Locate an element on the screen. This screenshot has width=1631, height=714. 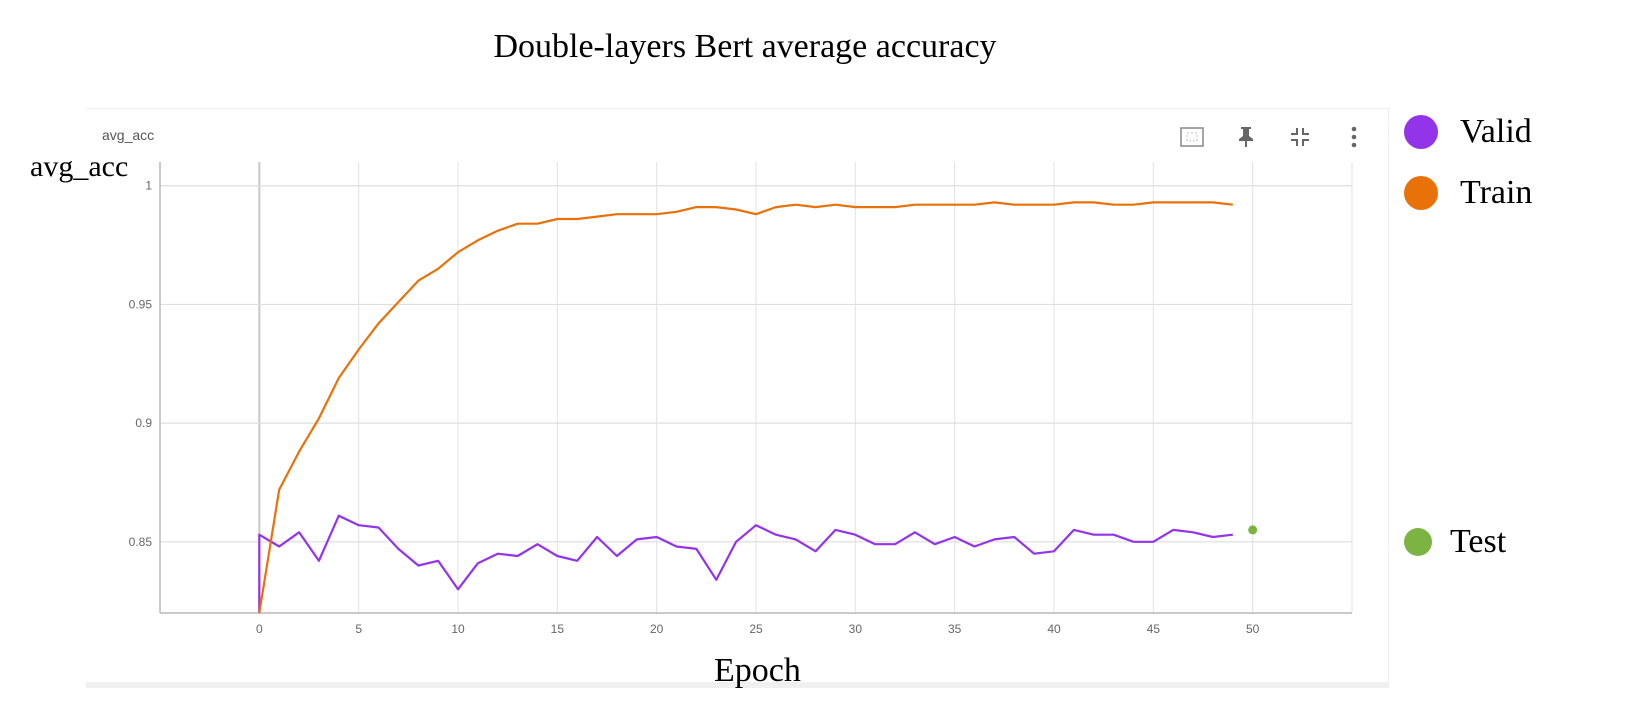
series-line-valid is located at coordinates (745, 563).